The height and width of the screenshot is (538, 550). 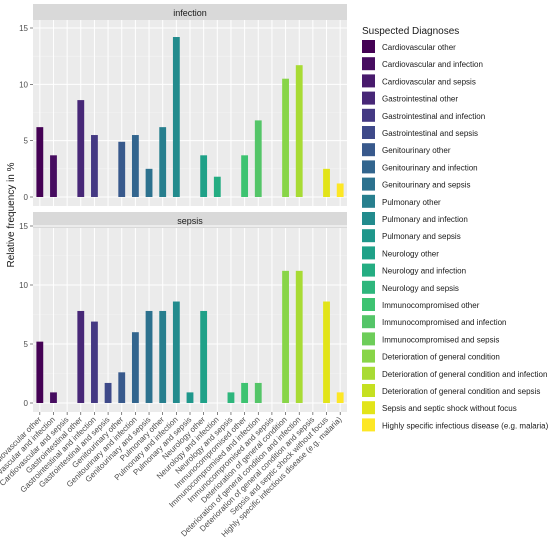 I want to click on legend-label: Genitourinary and infection, so click(x=430, y=167).